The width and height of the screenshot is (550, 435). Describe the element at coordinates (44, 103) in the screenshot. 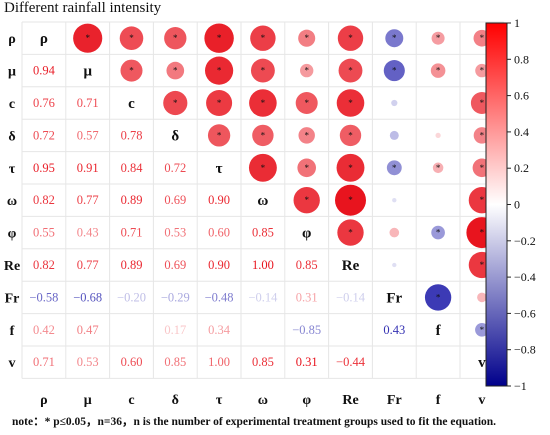

I see `corr-value-c-rho: 0.76` at that location.